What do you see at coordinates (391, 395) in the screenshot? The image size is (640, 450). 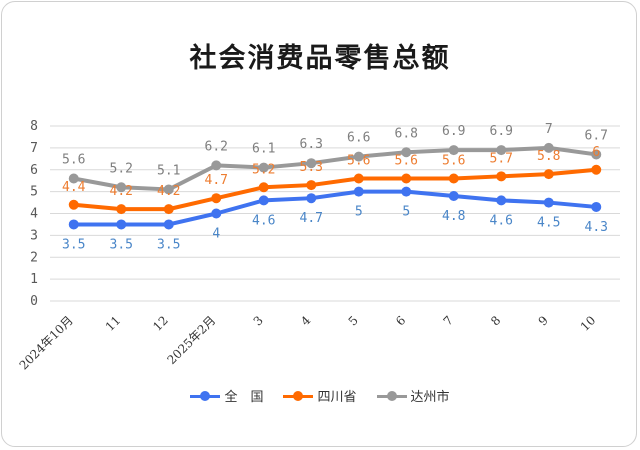 I see `legend-swatch-dazhou` at bounding box center [391, 395].